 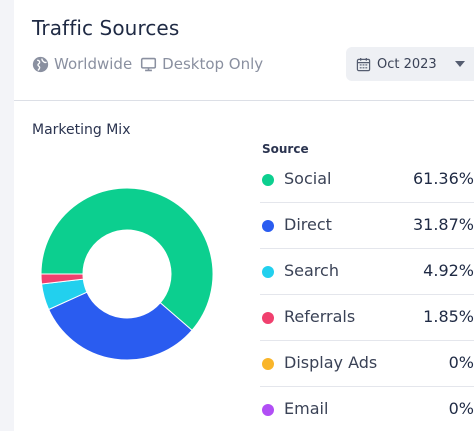 I want to click on calendar-icon, so click(x=363, y=64).